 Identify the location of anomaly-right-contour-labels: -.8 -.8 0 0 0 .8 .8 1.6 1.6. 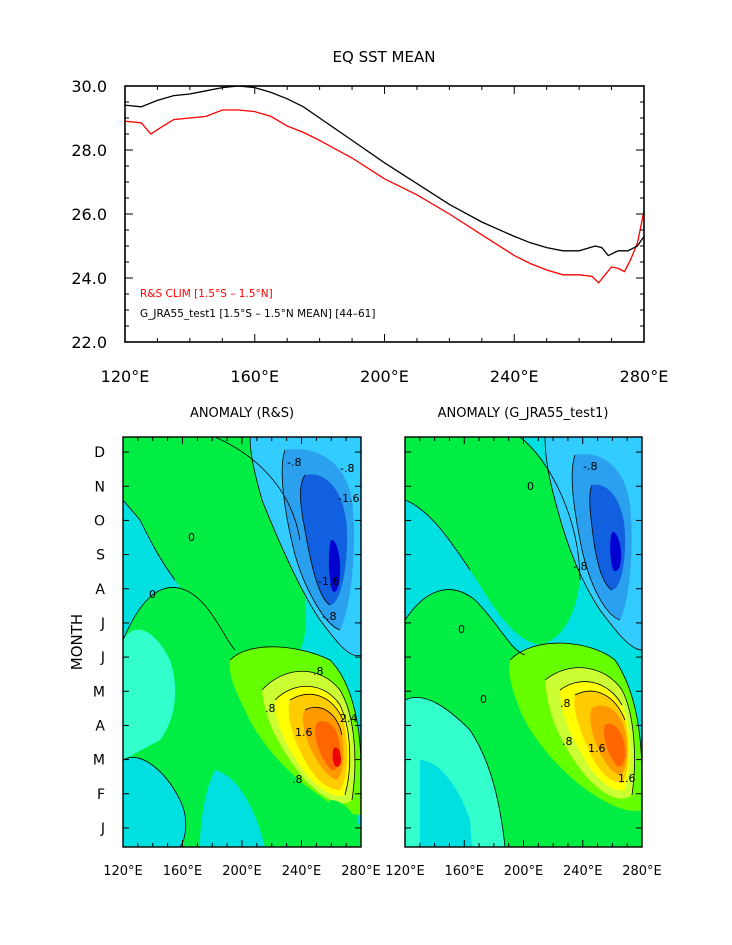
(547, 622).